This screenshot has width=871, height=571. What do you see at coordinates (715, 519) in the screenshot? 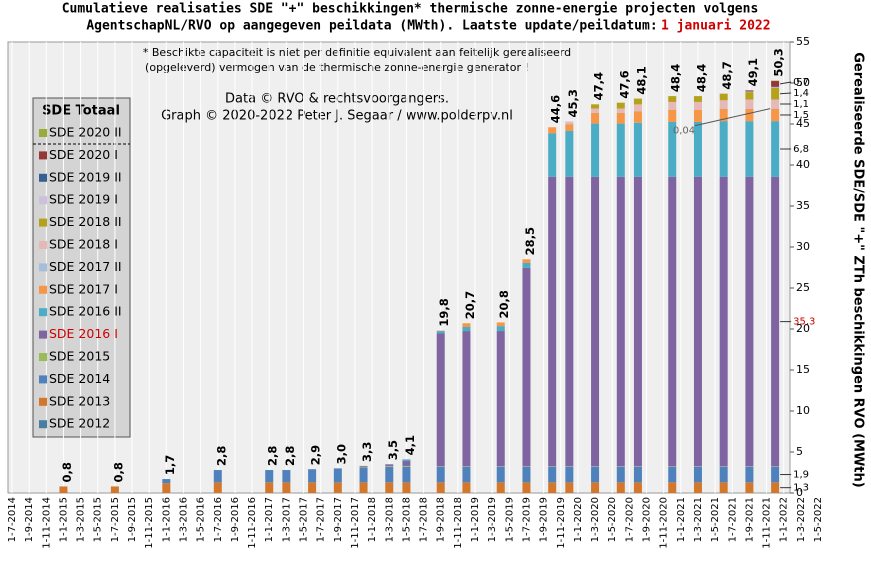
I see `x-tick-label: 1-5-2021` at bounding box center [715, 519].